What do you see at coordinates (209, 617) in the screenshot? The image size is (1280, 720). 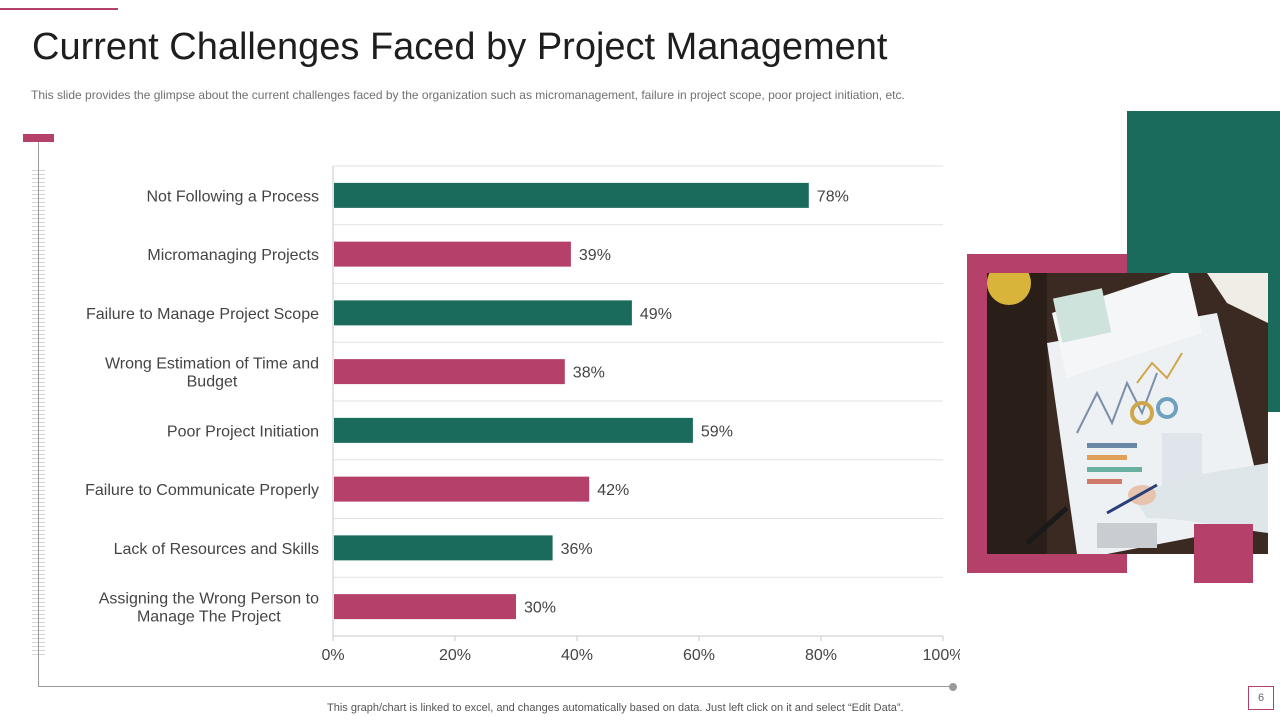 I see `category-label-line: Manage The Project` at bounding box center [209, 617].